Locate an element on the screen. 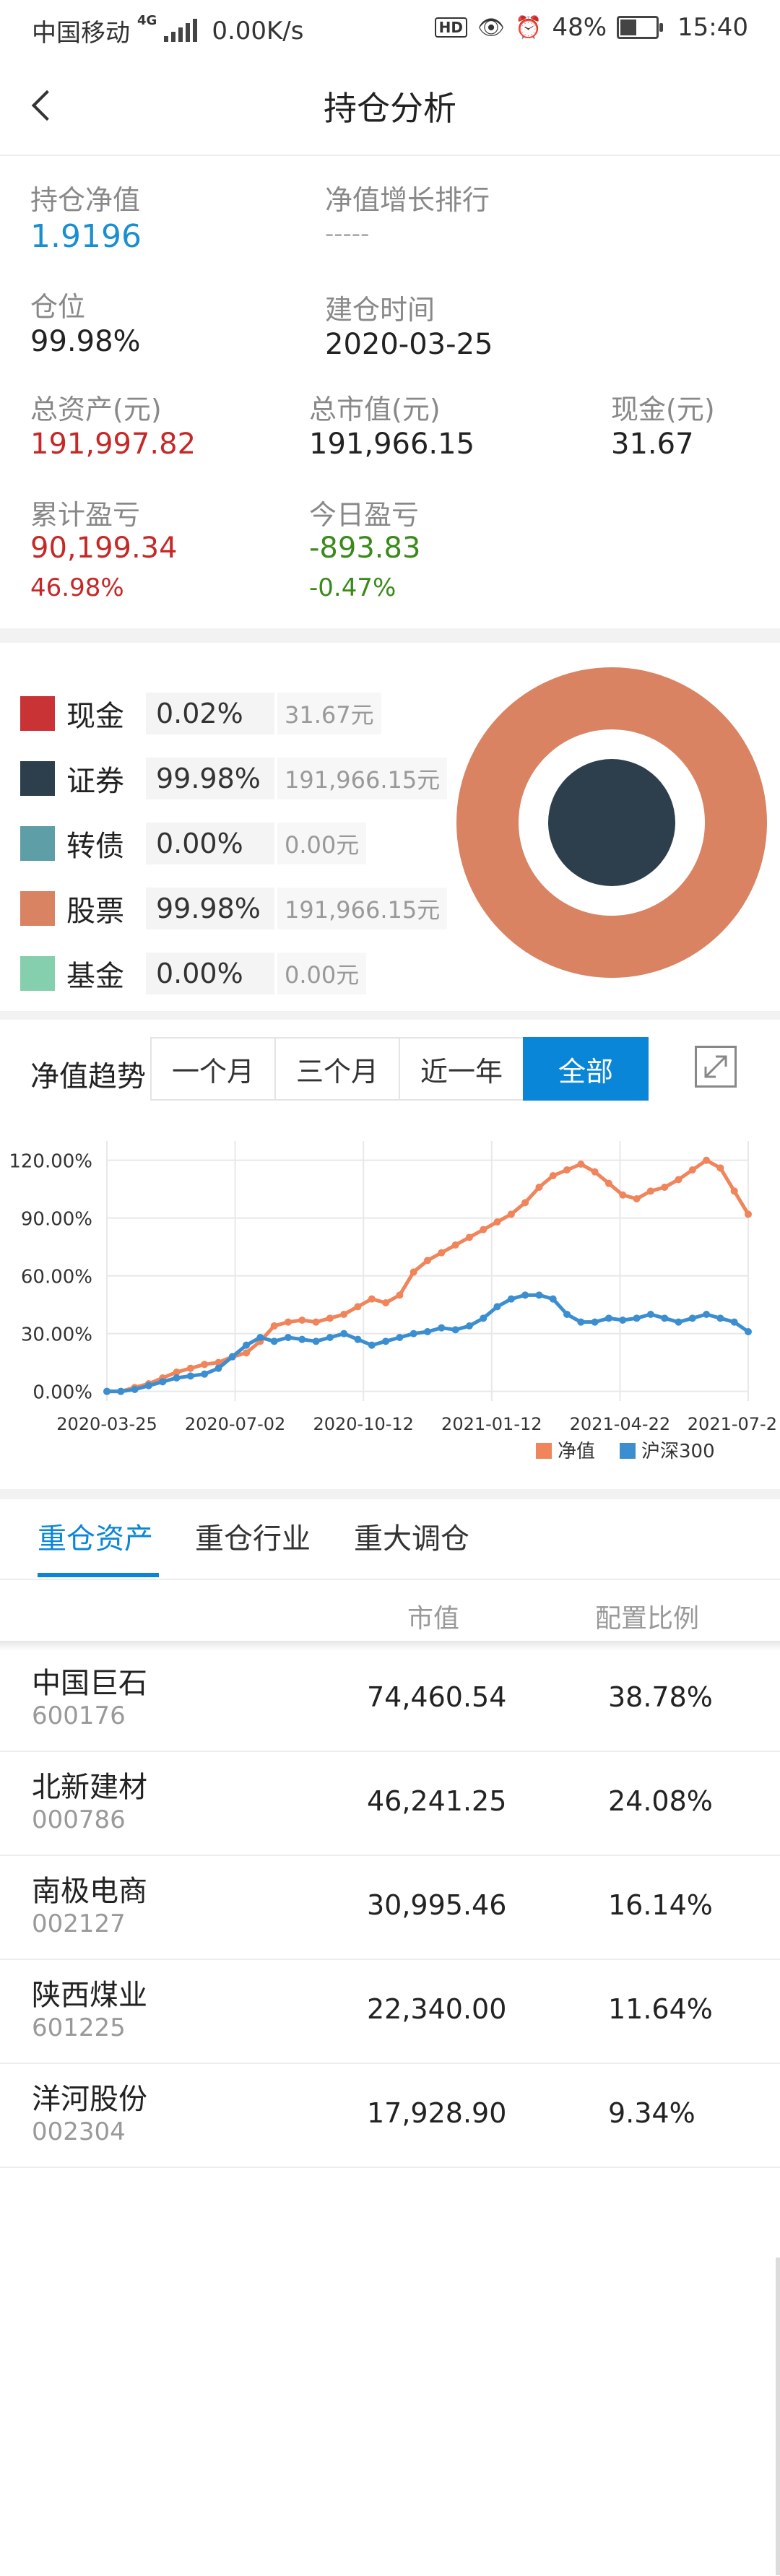 This screenshot has height=2576, width=780. tab-top-holdings: 重仓资产 is located at coordinates (95, 1539).